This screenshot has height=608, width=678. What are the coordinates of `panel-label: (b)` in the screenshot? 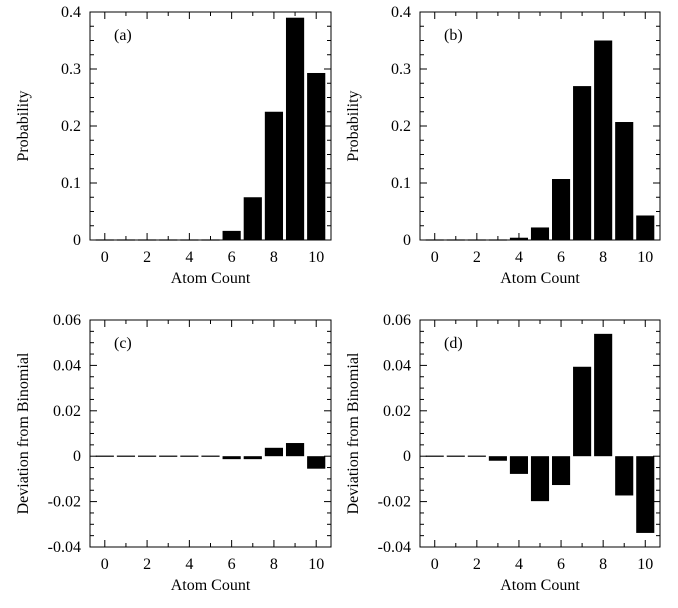 It's located at (453, 35).